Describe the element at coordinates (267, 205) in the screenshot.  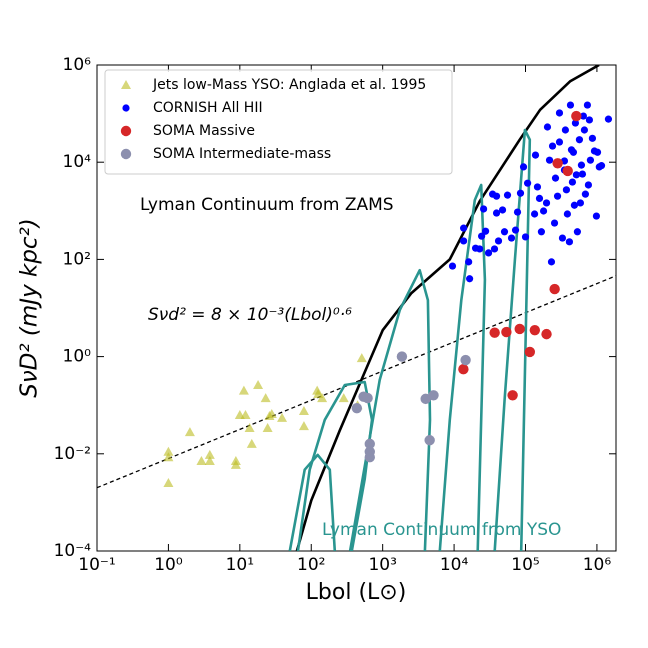
I see `annotation: Lyman Continuum from ZAMS` at that location.